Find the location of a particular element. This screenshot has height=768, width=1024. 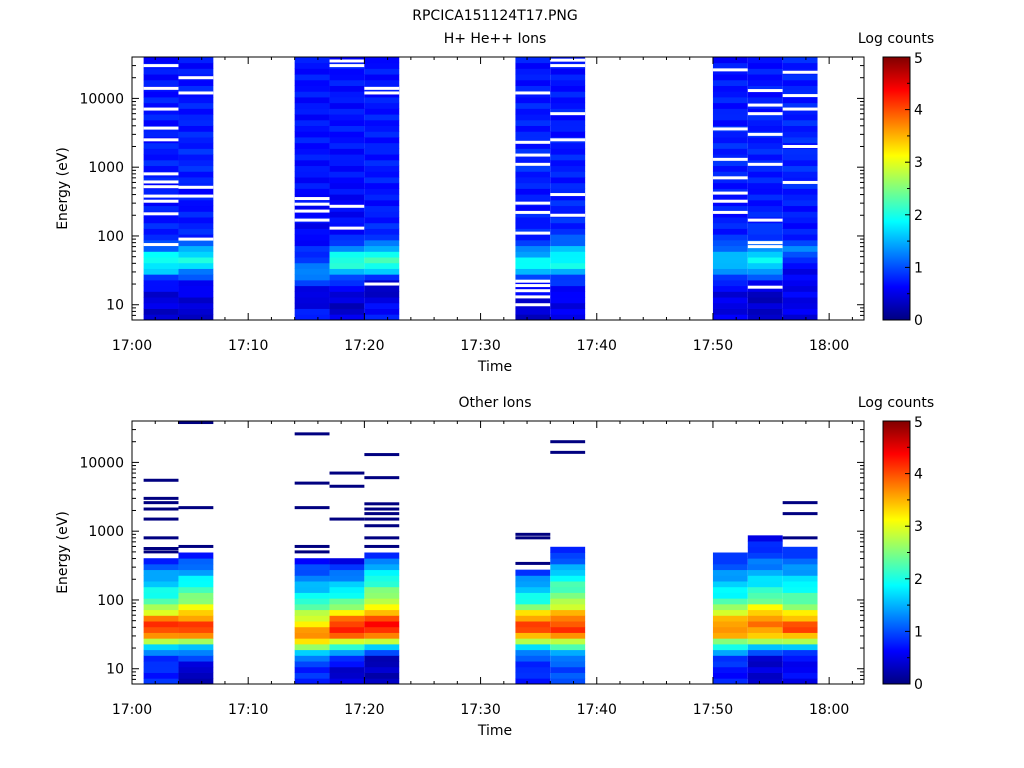

colorbar-tick-label: 1 is located at coordinates (918, 268).